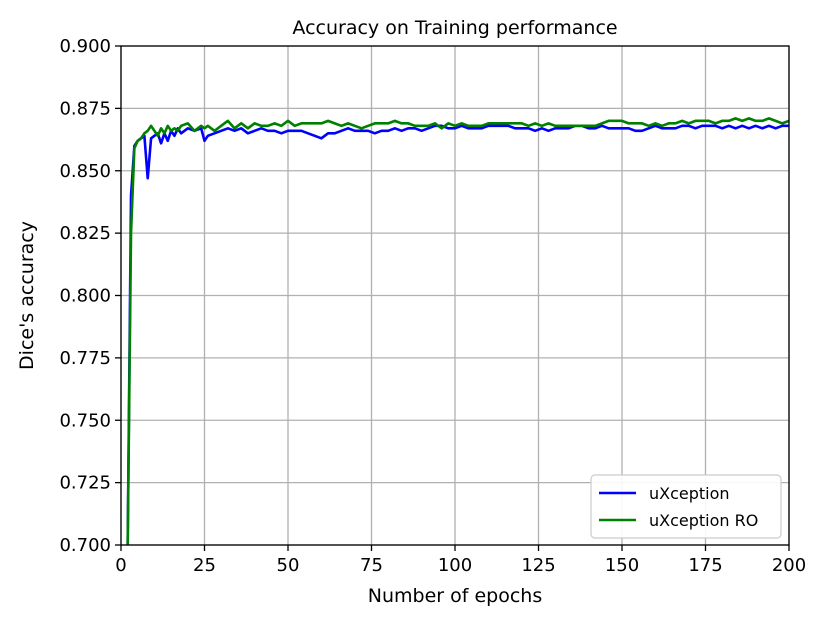 This screenshot has height=623, width=830. Describe the element at coordinates (454, 28) in the screenshot. I see `chart-title: Accuracy on Training performance` at that location.